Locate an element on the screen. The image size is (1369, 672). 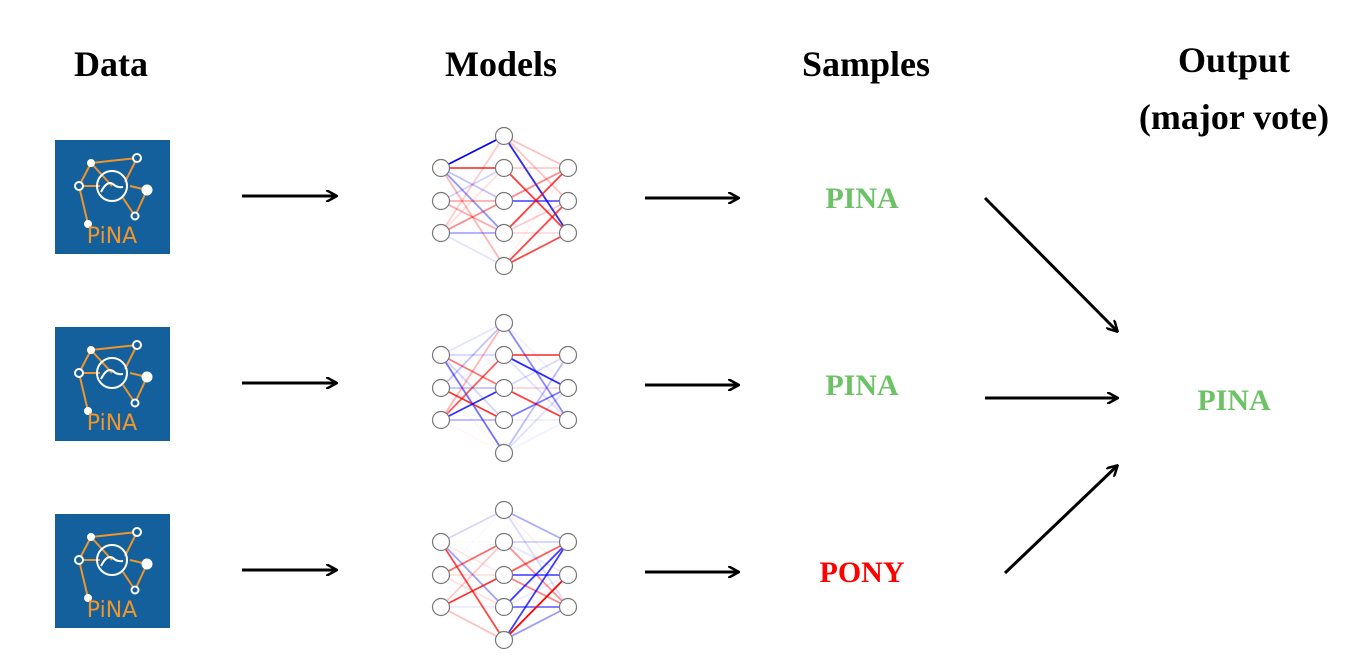
header-models: Models is located at coordinates (501, 64).